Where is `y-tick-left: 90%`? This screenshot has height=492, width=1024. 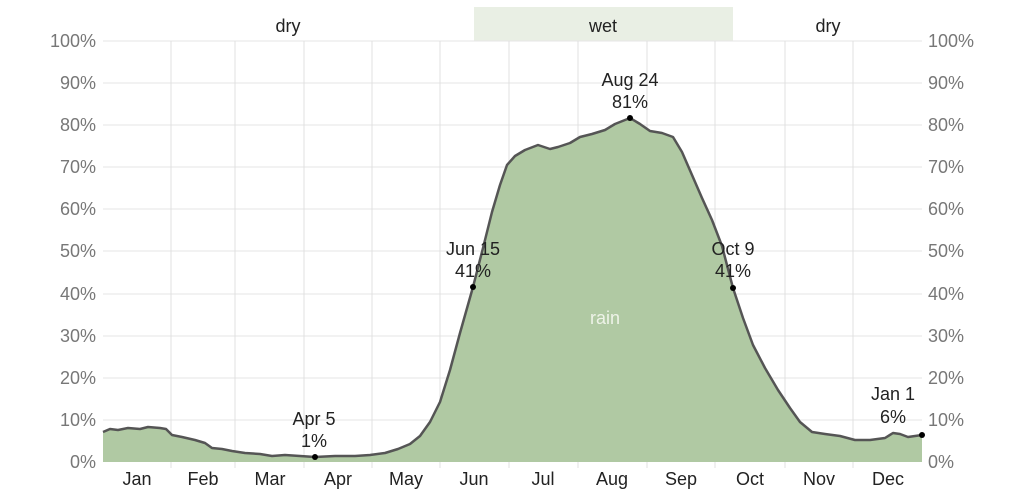
y-tick-left: 90% is located at coordinates (78, 83).